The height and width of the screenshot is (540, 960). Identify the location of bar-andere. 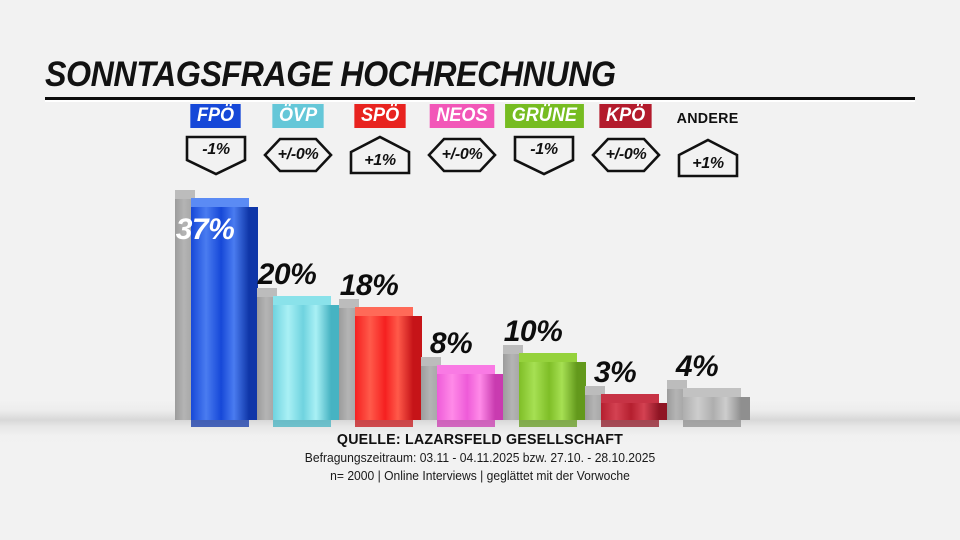
(716, 407).